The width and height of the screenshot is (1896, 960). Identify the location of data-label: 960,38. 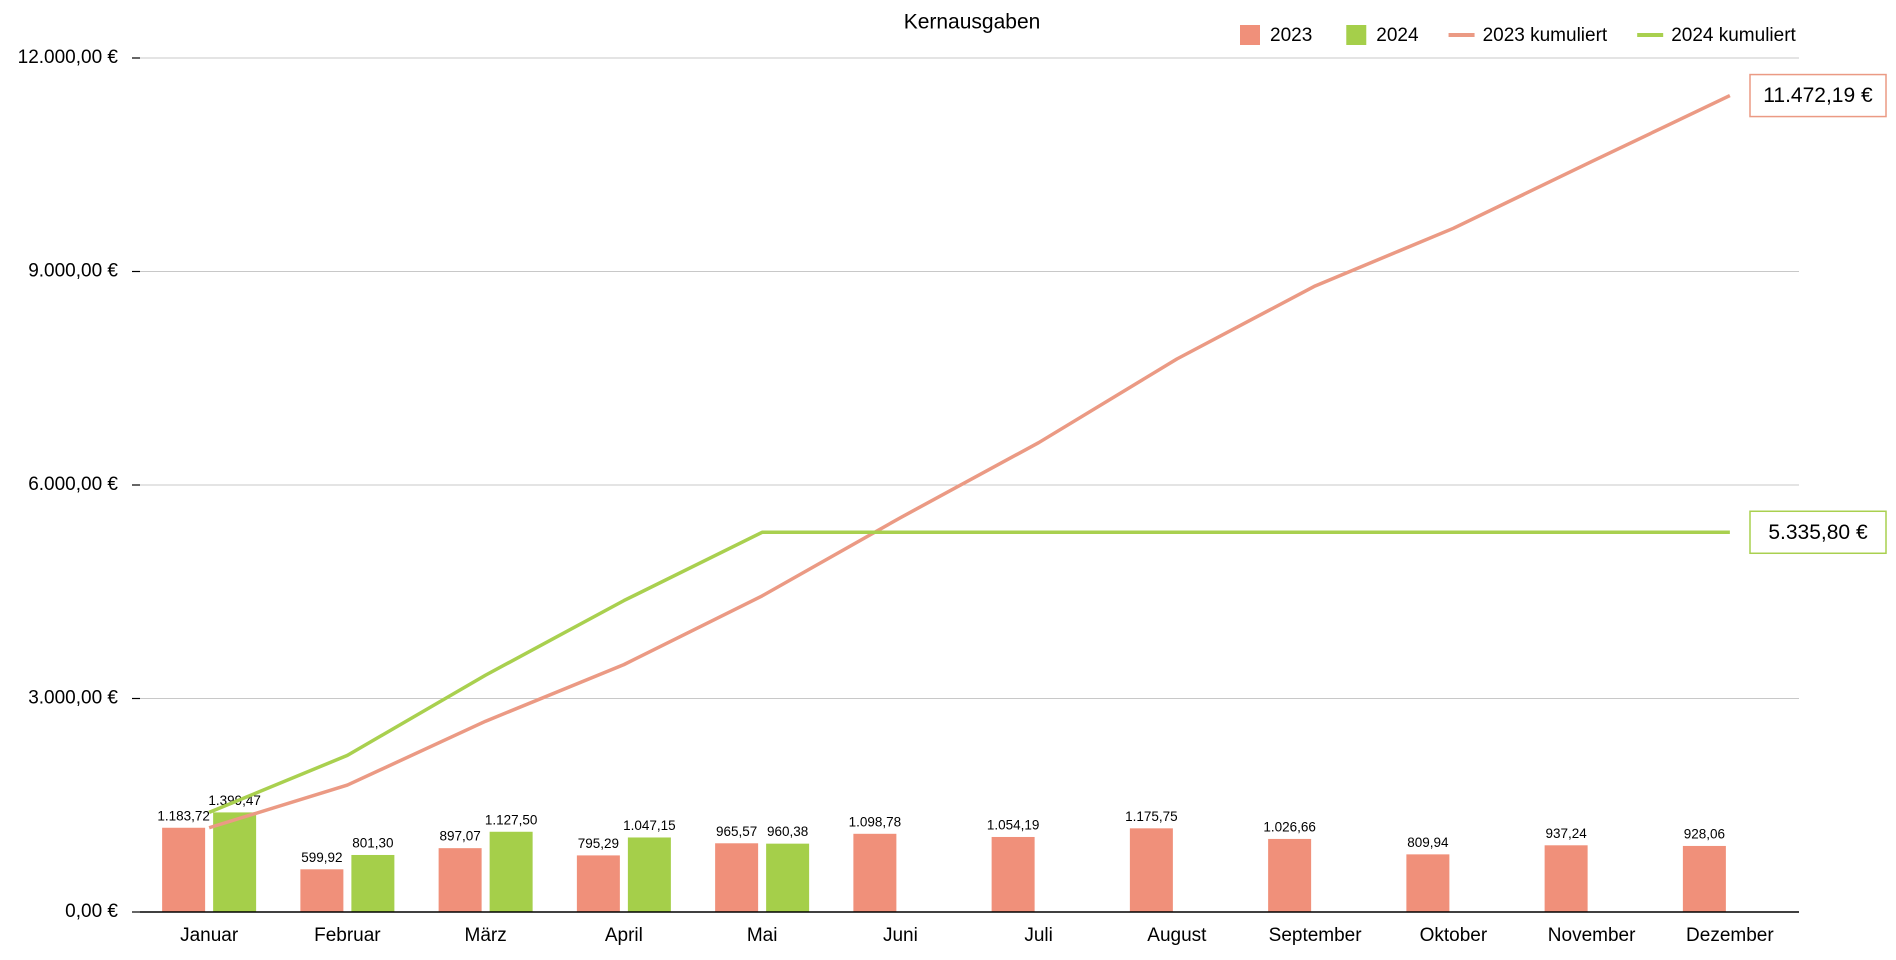
(787, 831).